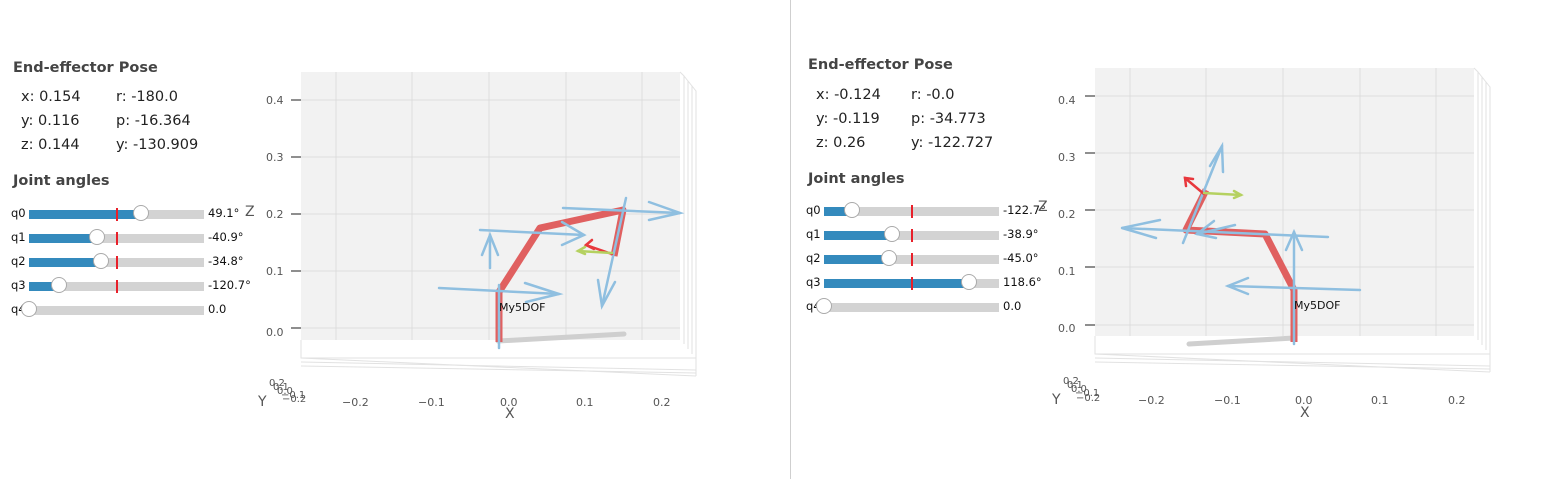  Describe the element at coordinates (1067, 100) in the screenshot. I see `z-tick-label: 0.4` at that location.